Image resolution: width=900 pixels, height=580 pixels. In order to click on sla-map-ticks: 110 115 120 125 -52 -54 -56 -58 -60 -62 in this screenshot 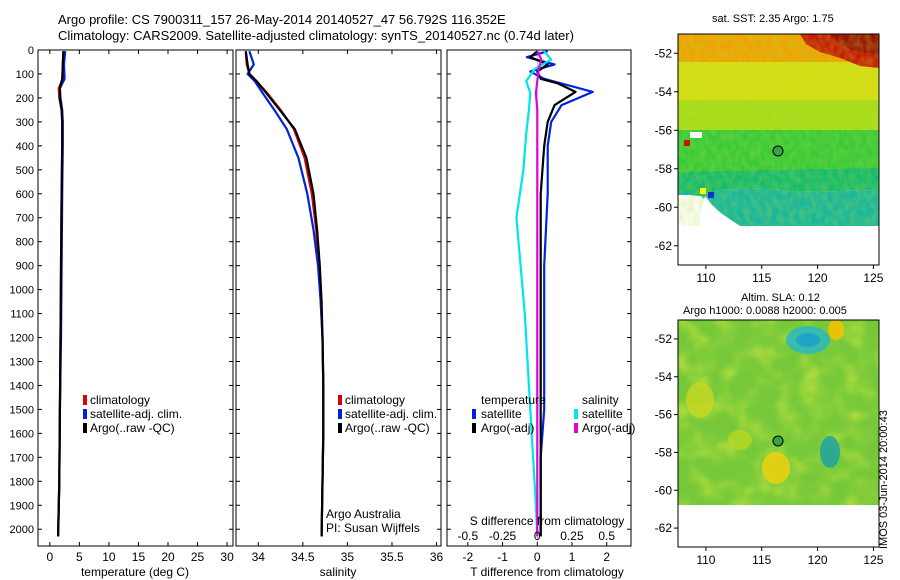, I will do `click(769, 449)`.